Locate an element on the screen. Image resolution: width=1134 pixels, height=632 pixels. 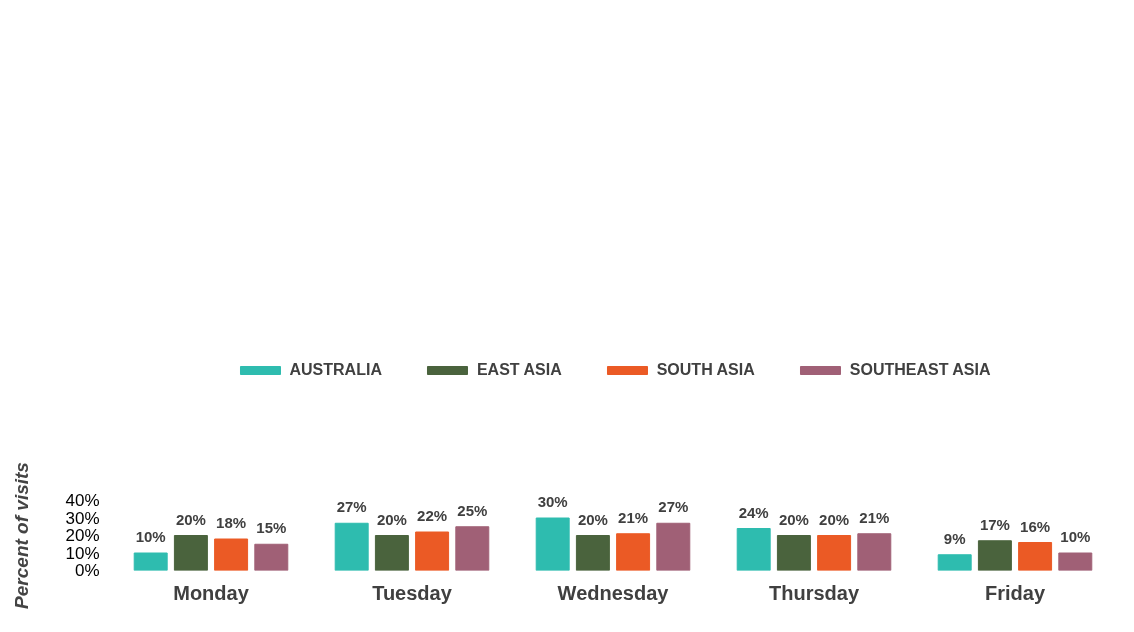
x-tick-label: Thursday is located at coordinates (814, 592).